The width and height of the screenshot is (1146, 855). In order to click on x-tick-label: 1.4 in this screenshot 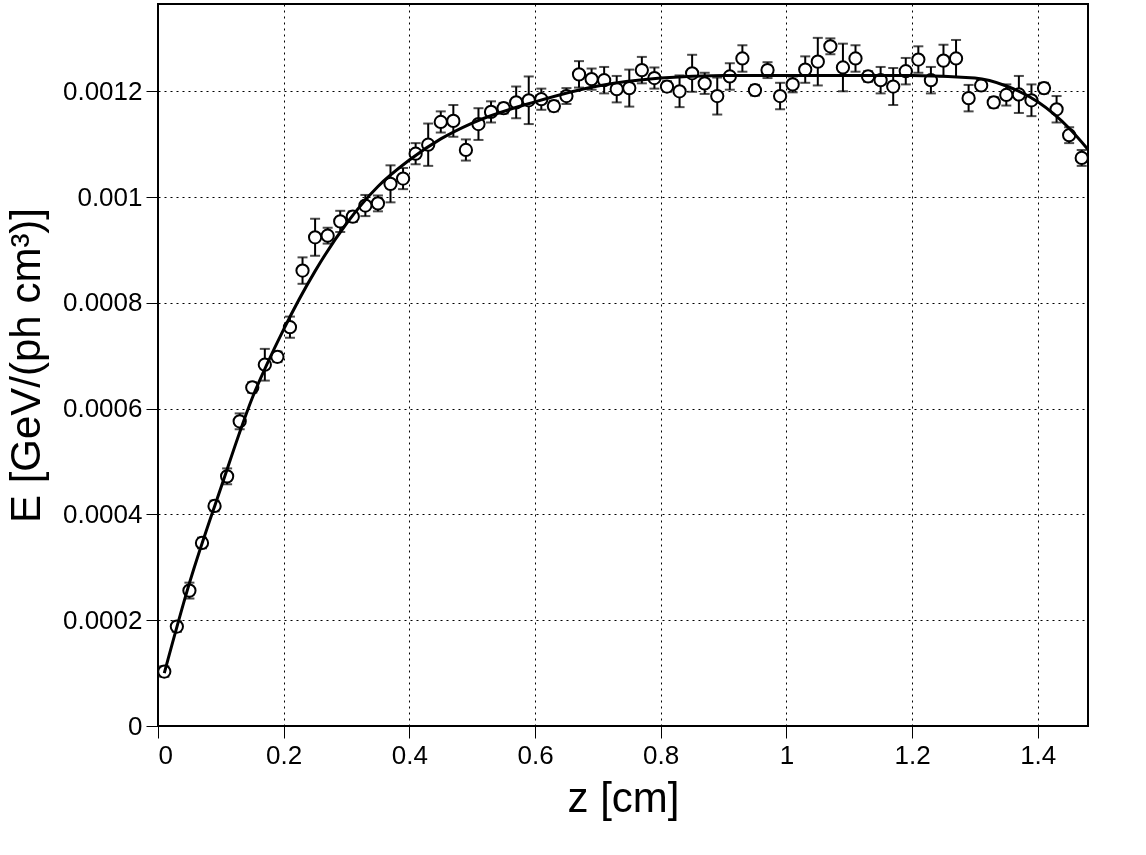, I will do `click(1038, 754)`.